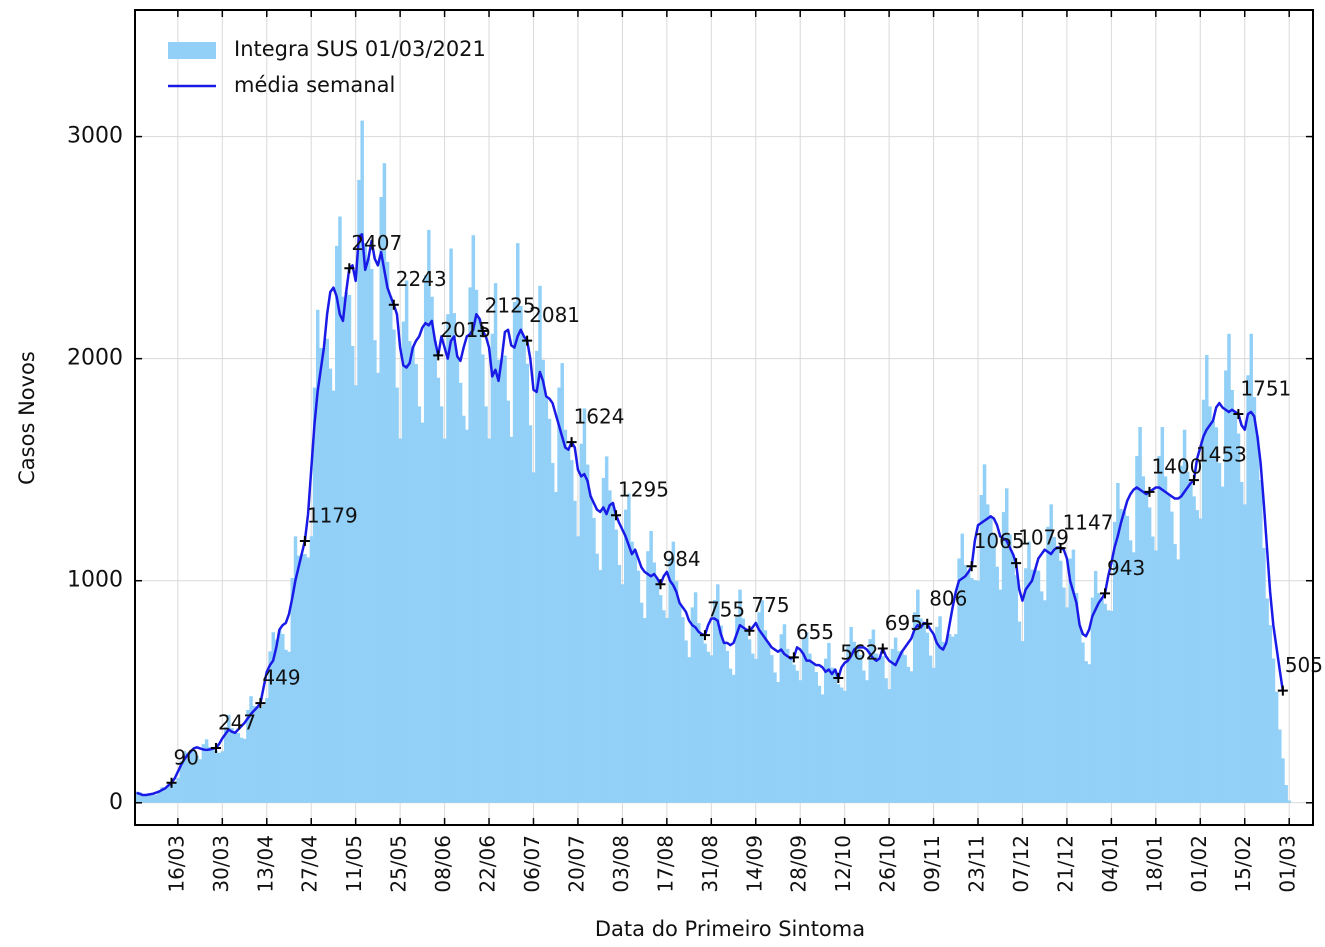 Image resolution: width=1325 pixels, height=947 pixels. What do you see at coordinates (399, 864) in the screenshot?
I see `x-tick-label: 25/05` at bounding box center [399, 864].